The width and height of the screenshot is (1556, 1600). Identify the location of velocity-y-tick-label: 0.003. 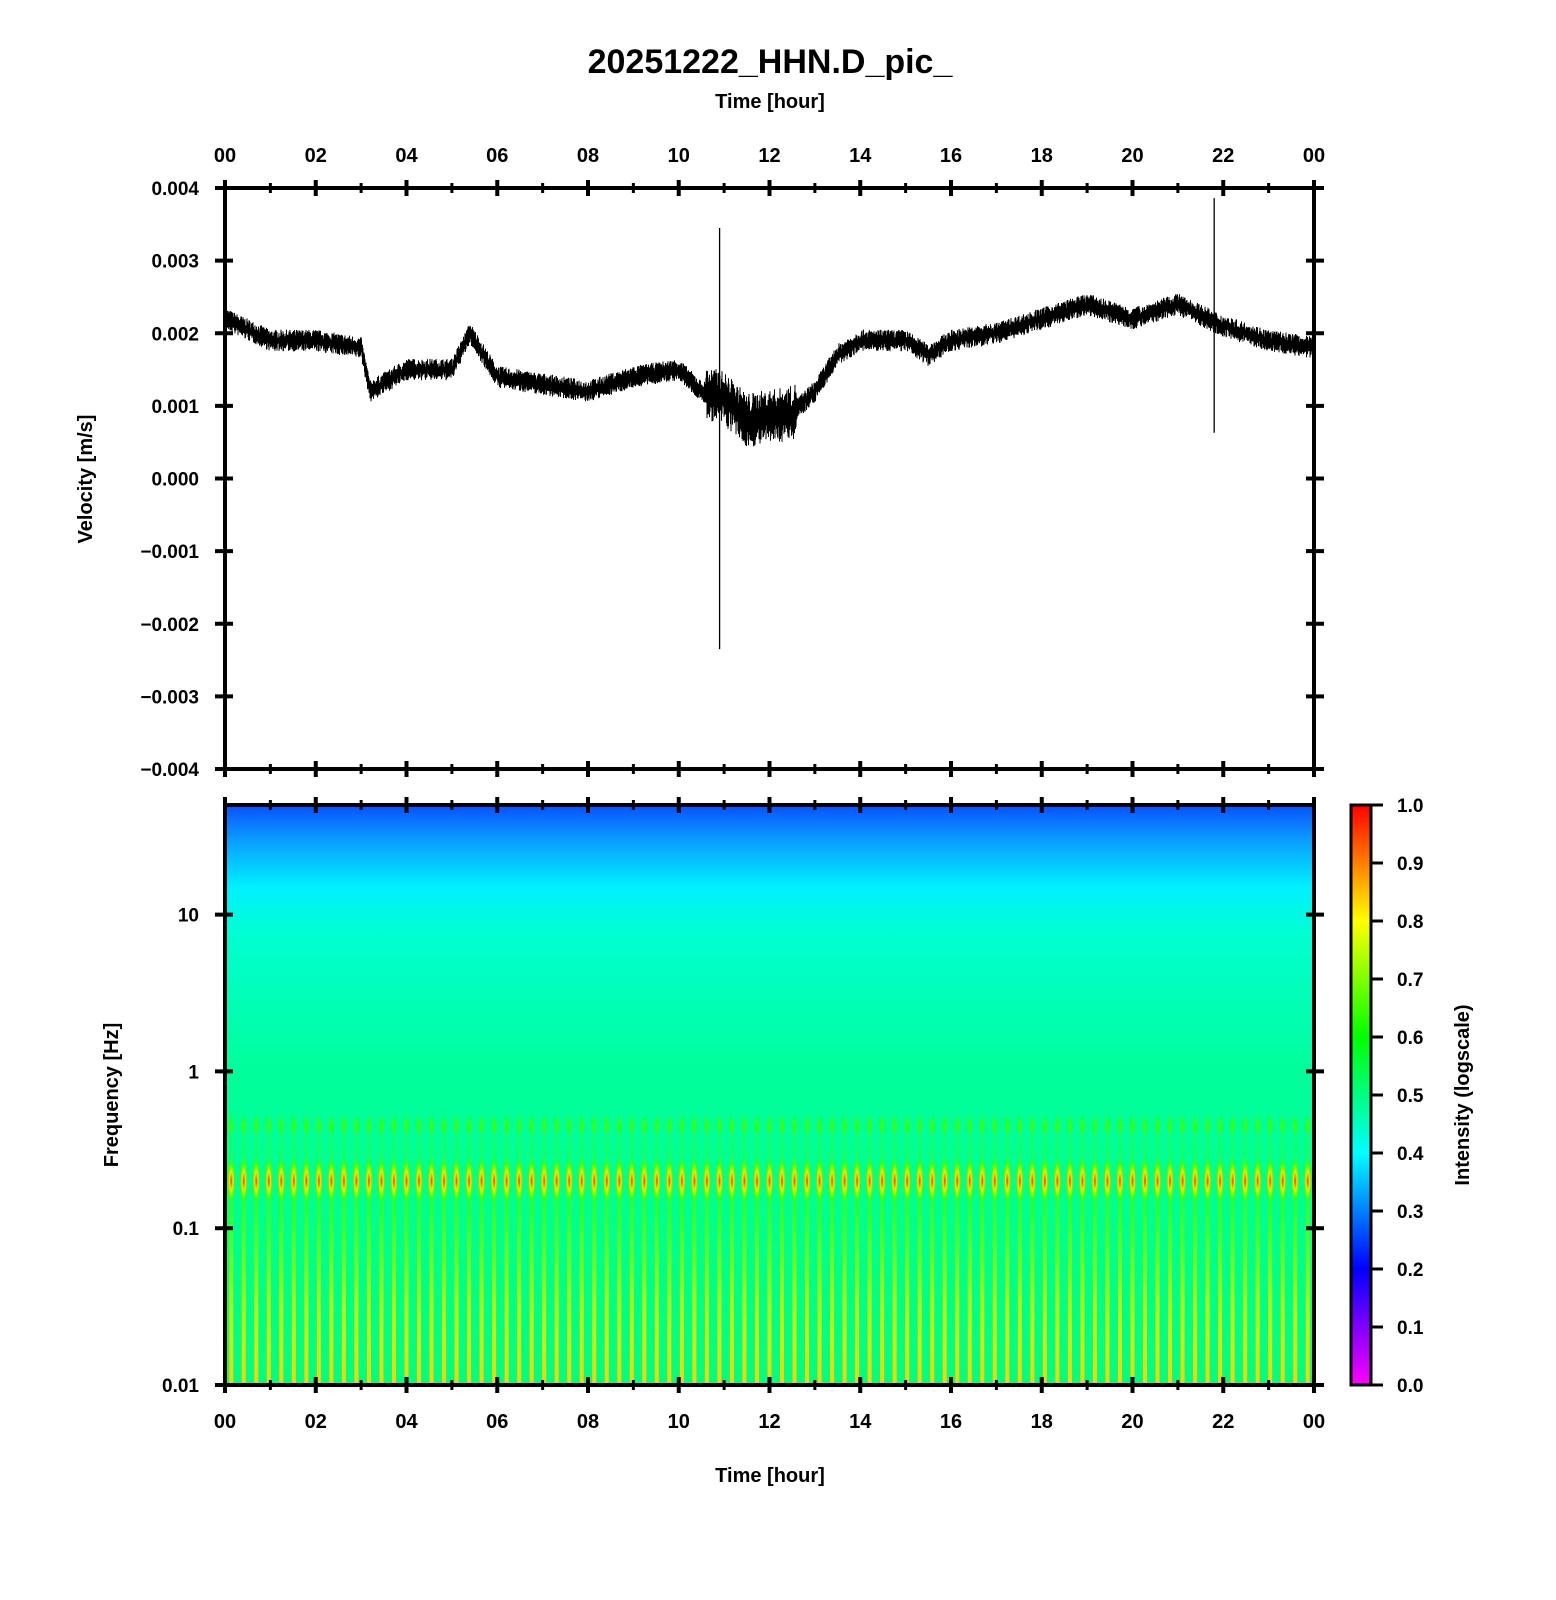
(175, 262).